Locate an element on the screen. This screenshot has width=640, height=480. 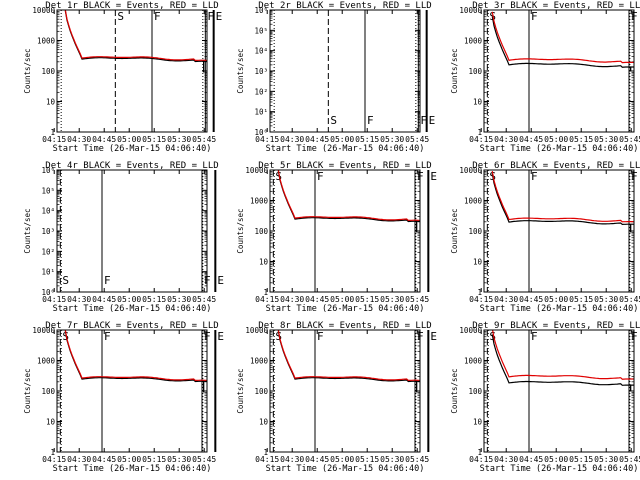
y-tick-label: 10⁴ is located at coordinates (48, 211).